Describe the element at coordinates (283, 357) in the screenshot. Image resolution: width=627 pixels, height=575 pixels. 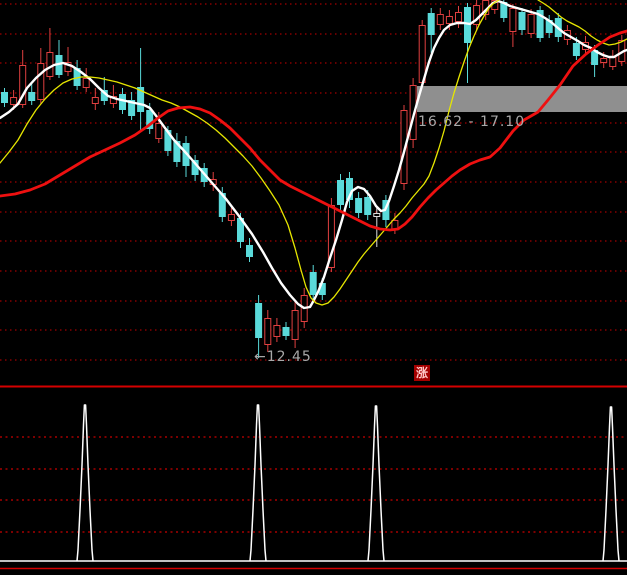
I see `low-price-callout: ←12.45` at that location.